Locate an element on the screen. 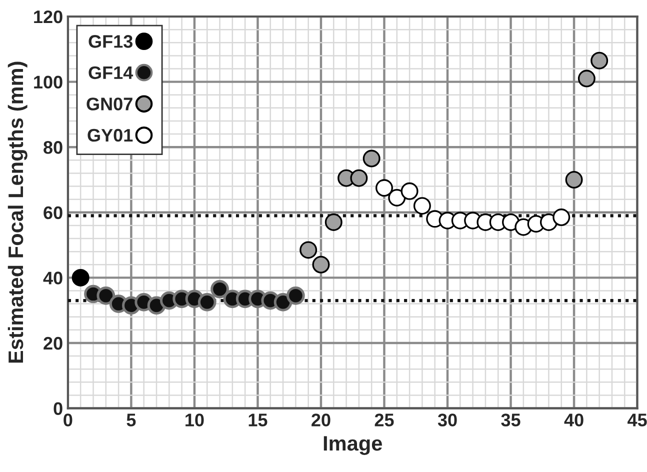 Image resolution: width=647 pixels, height=472 pixels. y-tick-label: 80 is located at coordinates (53, 147).